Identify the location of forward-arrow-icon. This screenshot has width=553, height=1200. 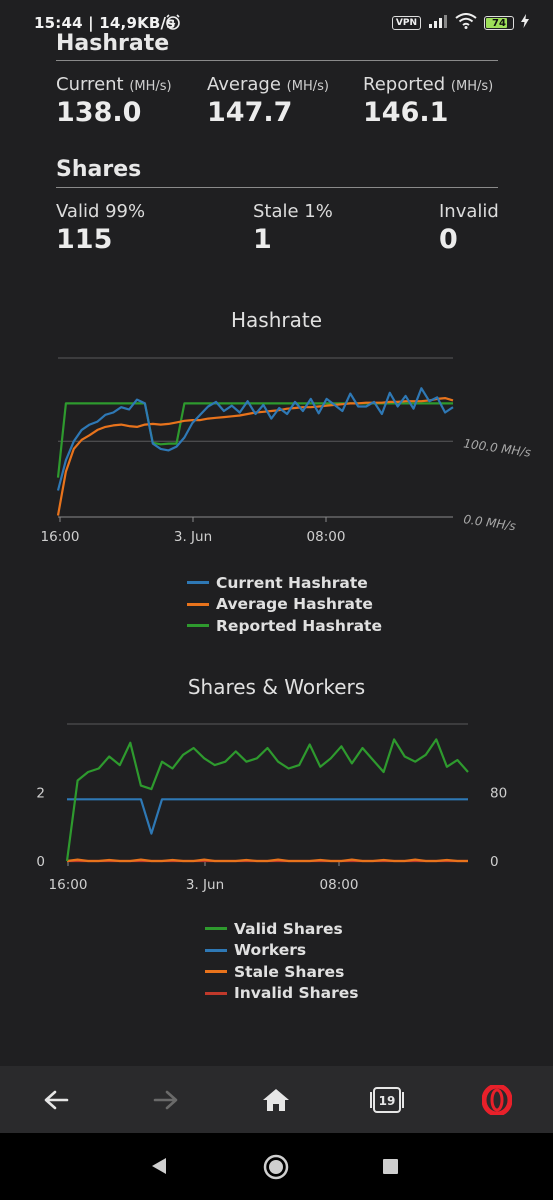
(166, 1100).